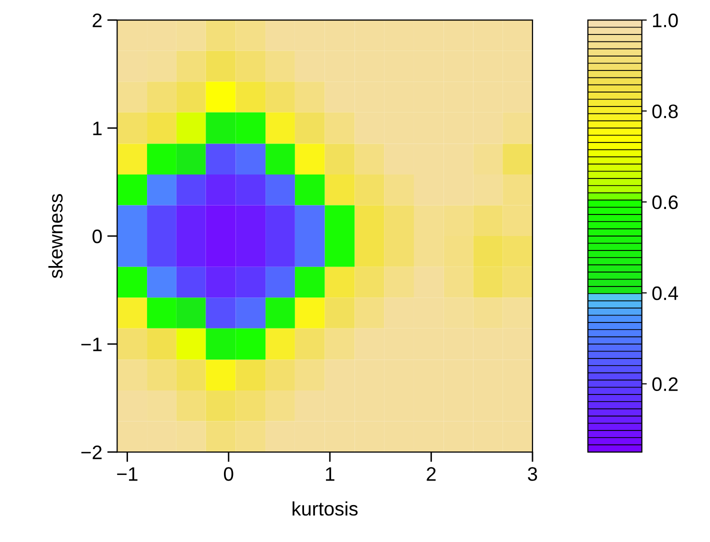 The image size is (710, 542). I want to click on y-axis-title: skewness, so click(55, 236).